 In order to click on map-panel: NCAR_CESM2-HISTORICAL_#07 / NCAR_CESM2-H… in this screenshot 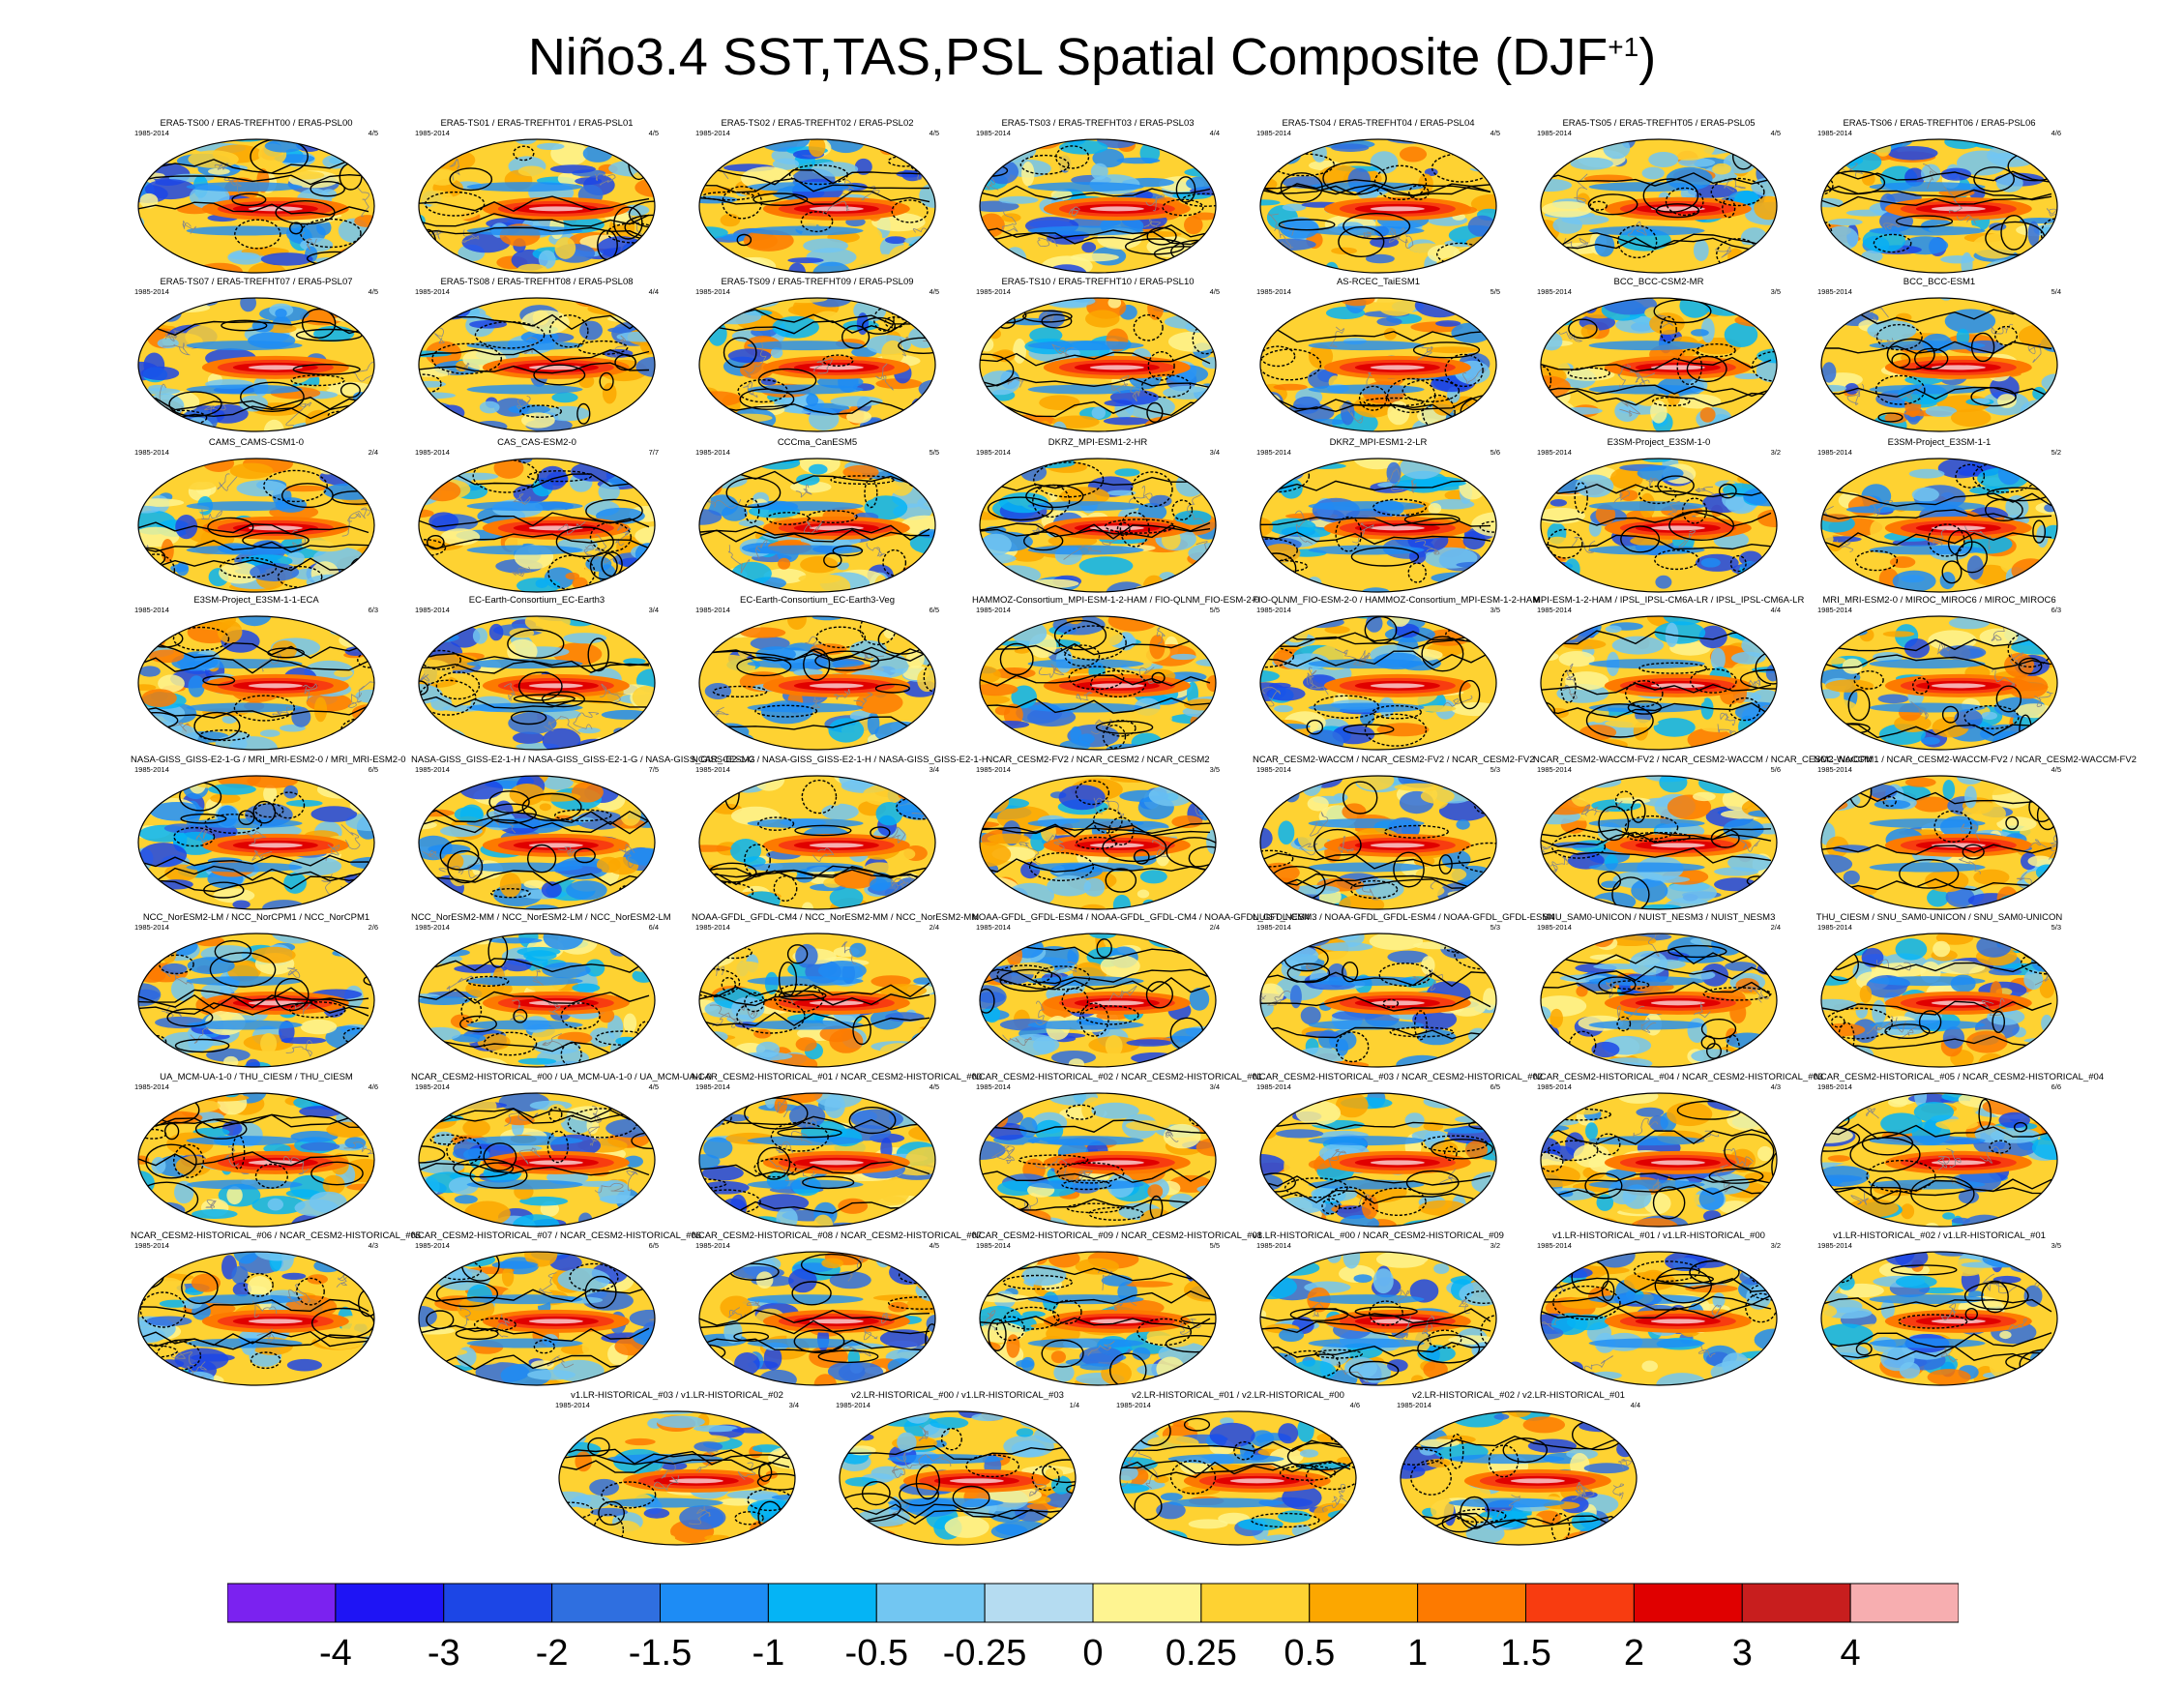, I will do `click(556, 1308)`.